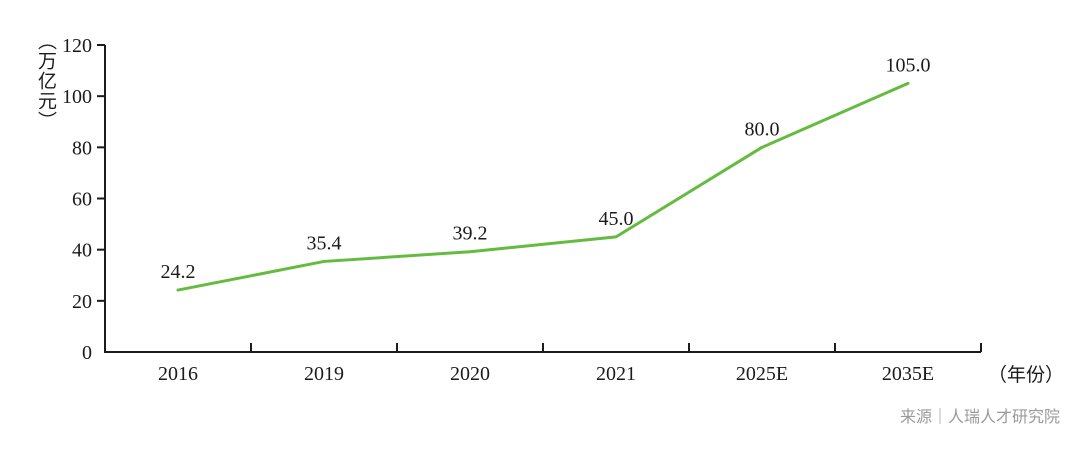  What do you see at coordinates (908, 374) in the screenshot?
I see `x-category-label: 2035E` at bounding box center [908, 374].